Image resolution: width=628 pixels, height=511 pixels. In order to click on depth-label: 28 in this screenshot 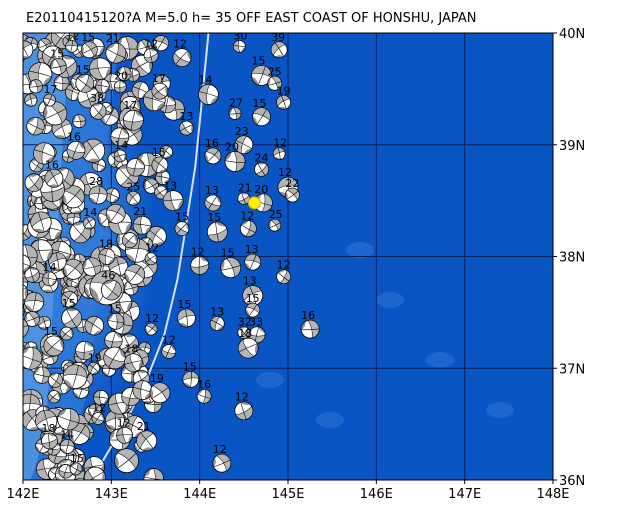, I will do `click(96, 181)`.